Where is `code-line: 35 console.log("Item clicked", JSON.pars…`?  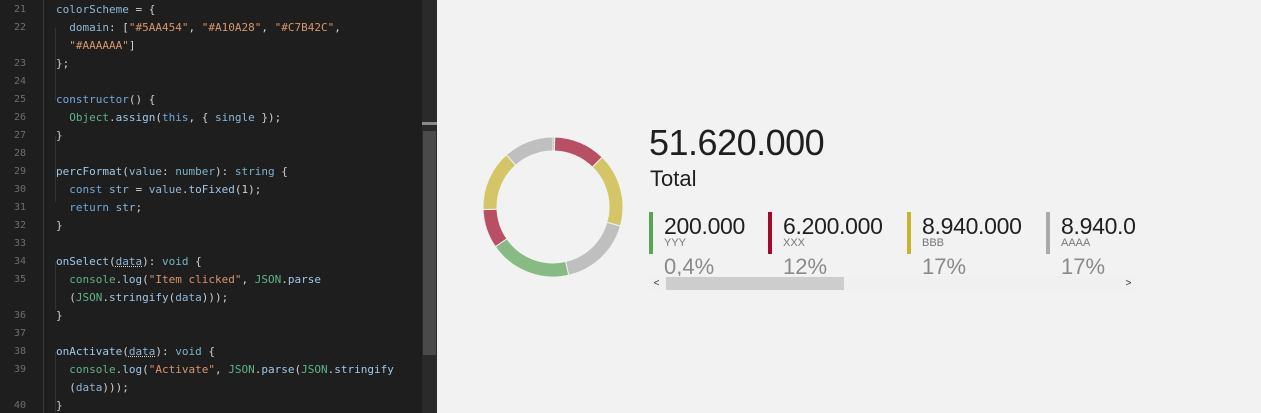
code-line: 35 console.log("Item clicked", JSON.pars… is located at coordinates (211, 280).